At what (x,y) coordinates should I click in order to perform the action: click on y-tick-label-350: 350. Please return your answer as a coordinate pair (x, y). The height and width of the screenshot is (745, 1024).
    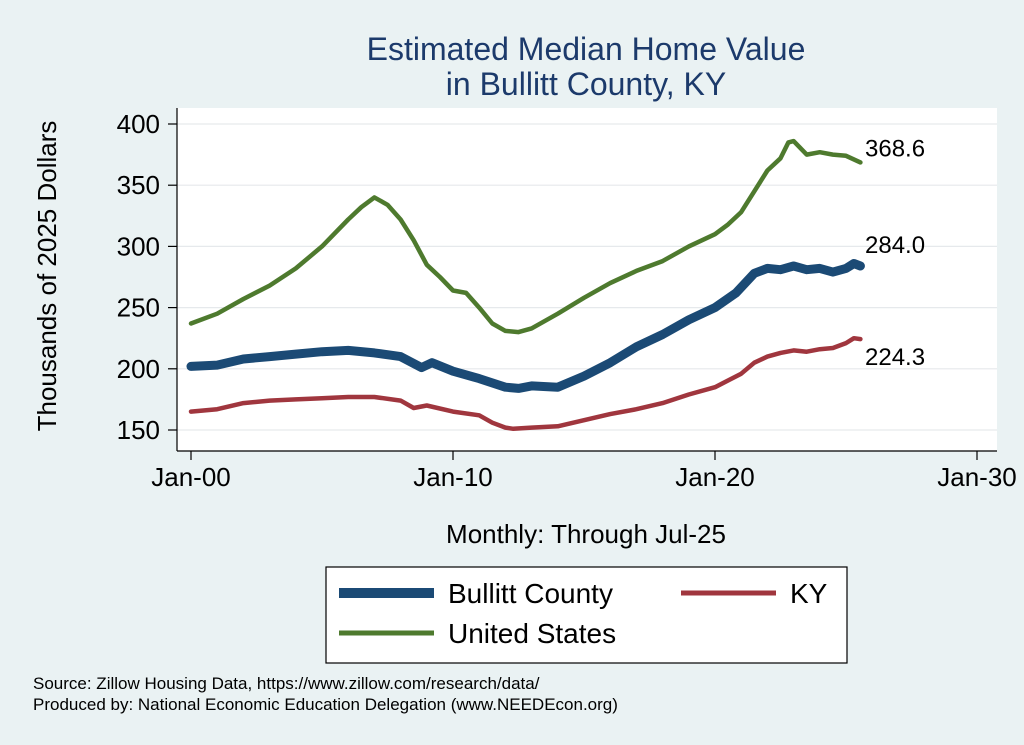
    Looking at the image, I should click on (138, 185).